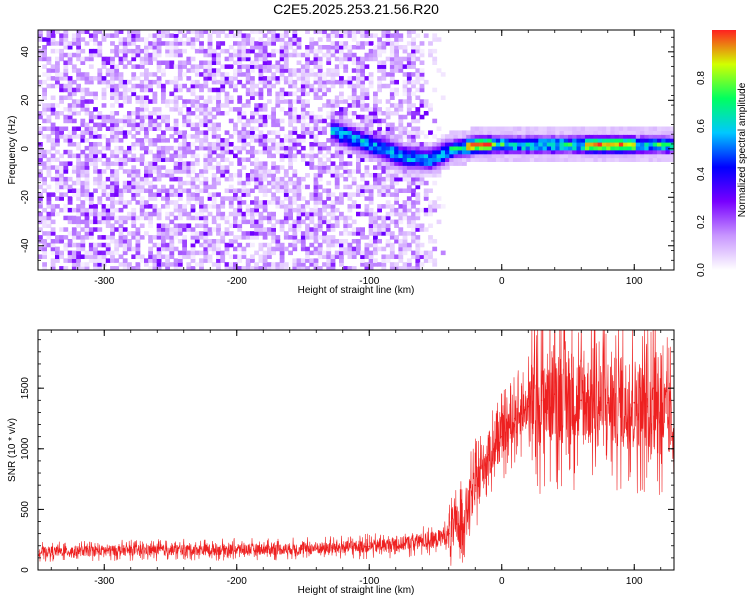  I want to click on spectrogram-y-label: Frequency (Hz), so click(12, 150).